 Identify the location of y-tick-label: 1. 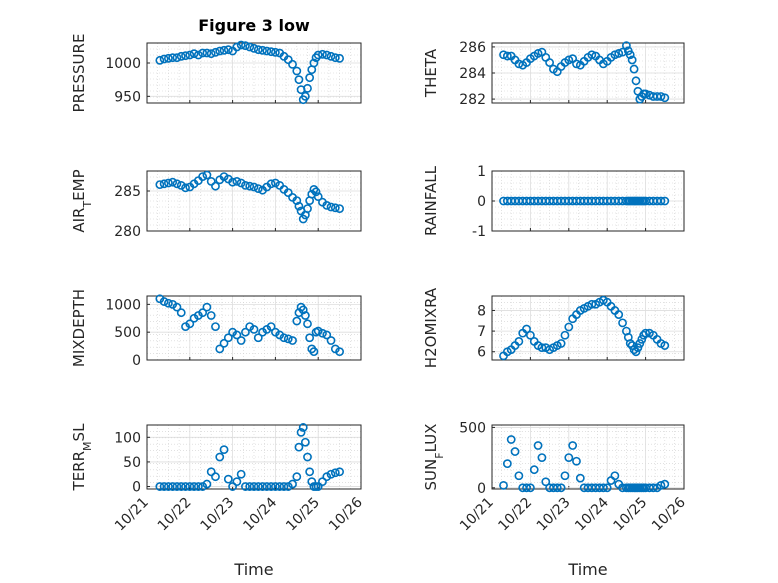
(481, 172).